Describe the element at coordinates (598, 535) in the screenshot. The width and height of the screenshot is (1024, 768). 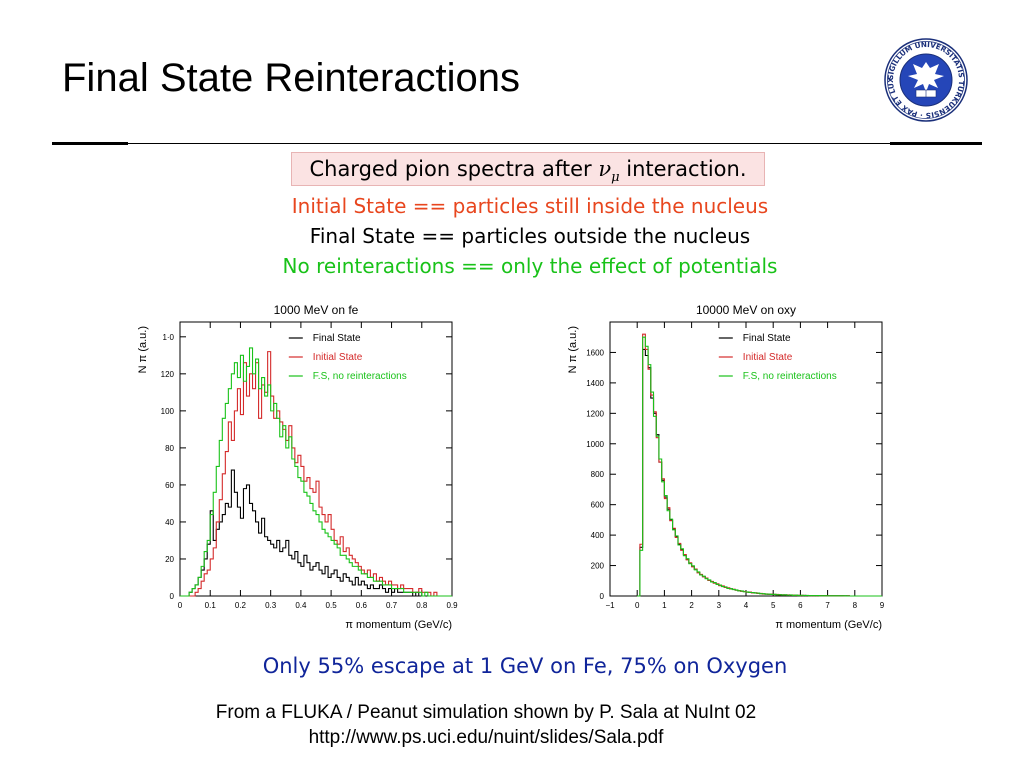
I see `y-tick-label: 400` at that location.